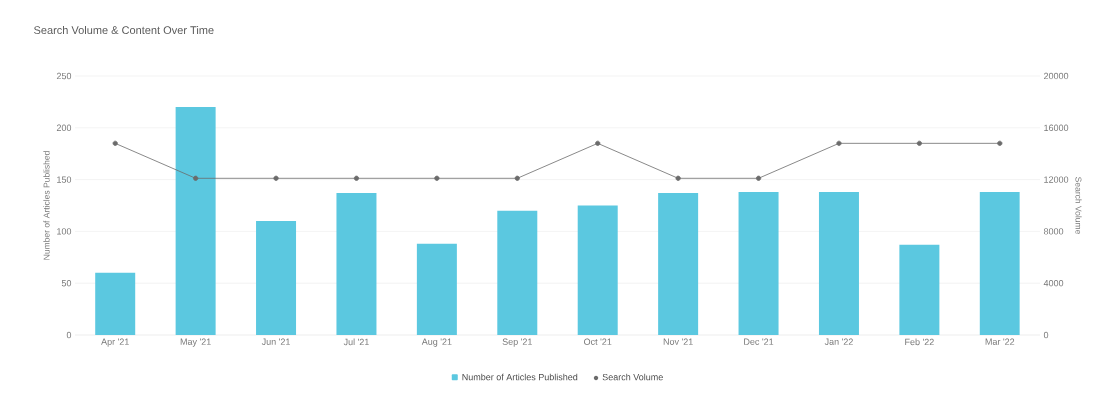  Describe the element at coordinates (356, 342) in the screenshot. I see `x-tick-label: Jul '21` at that location.